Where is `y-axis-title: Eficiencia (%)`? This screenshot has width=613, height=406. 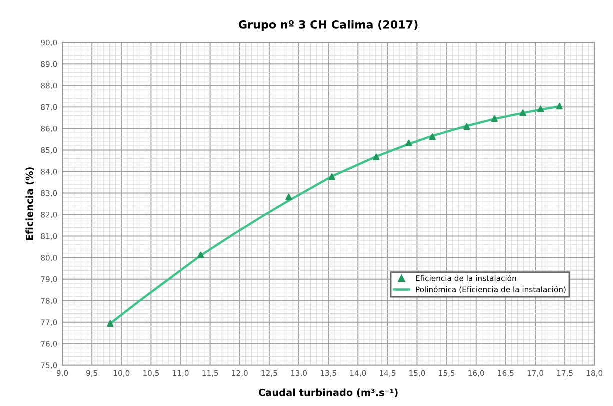 y-axis-title: Eficiencia (%) is located at coordinates (30, 204).